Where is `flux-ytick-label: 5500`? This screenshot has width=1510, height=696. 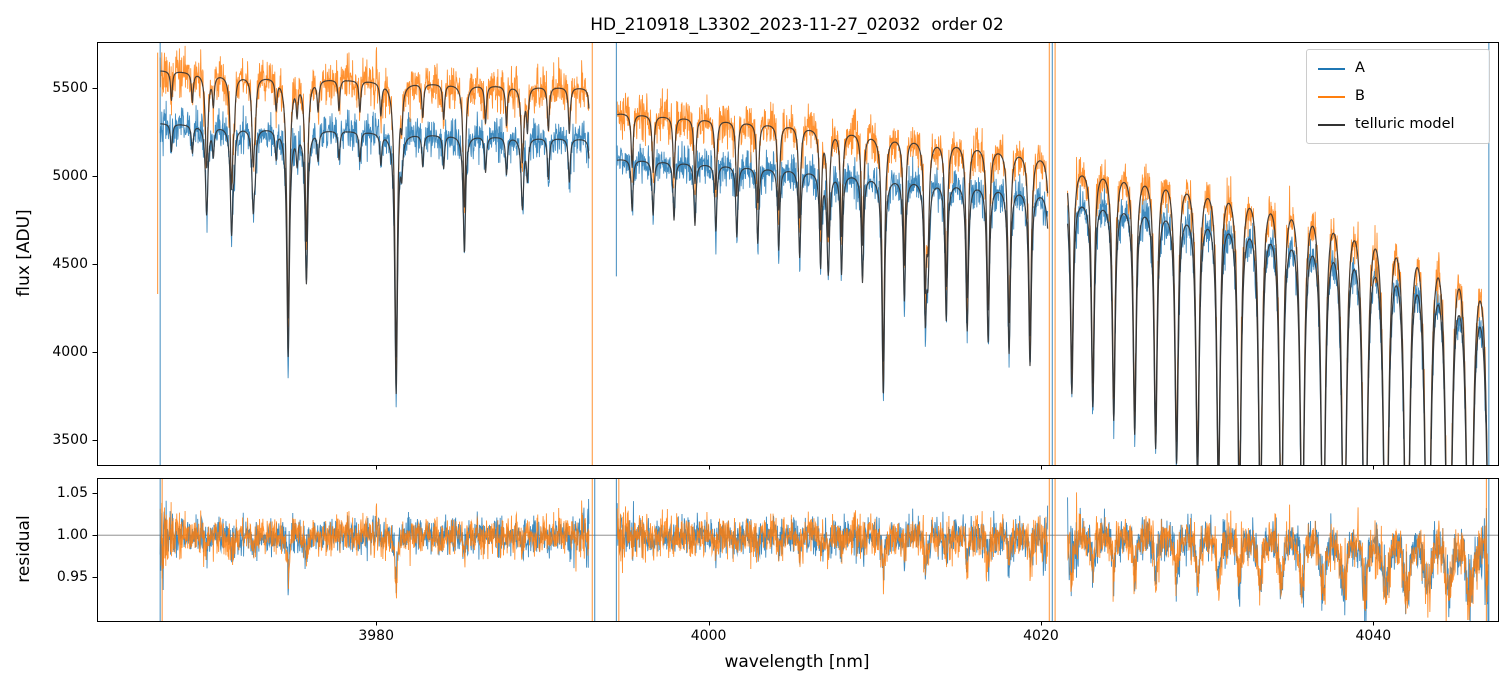 flux-ytick-label: 5500 is located at coordinates (70, 87).